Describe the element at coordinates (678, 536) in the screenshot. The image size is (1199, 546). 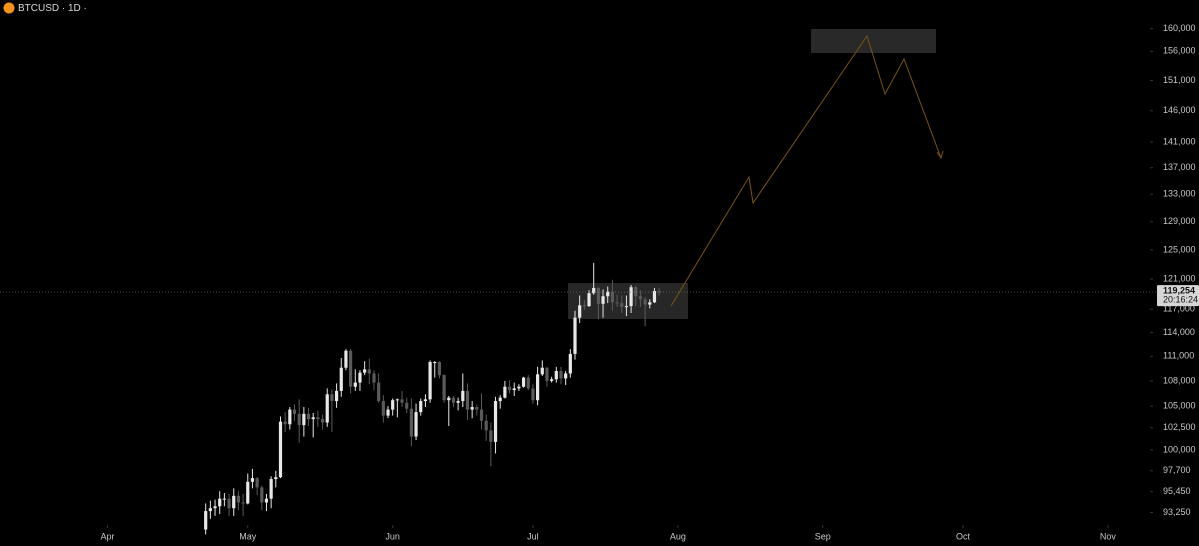
I see `x-tick-label: Aug` at that location.